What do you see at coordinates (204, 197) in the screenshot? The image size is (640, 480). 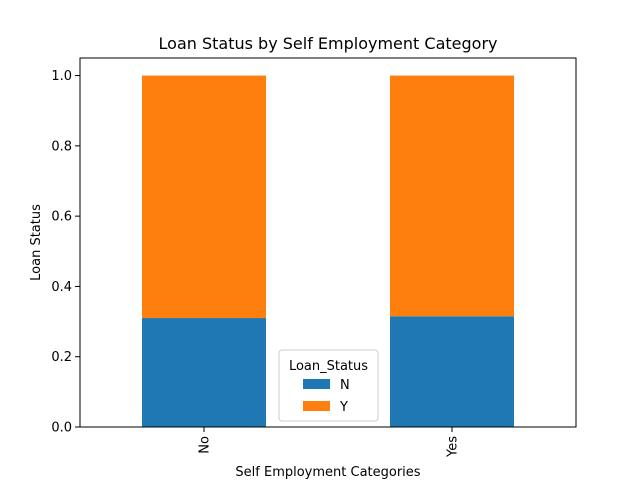 I see `bar-y-no` at bounding box center [204, 197].